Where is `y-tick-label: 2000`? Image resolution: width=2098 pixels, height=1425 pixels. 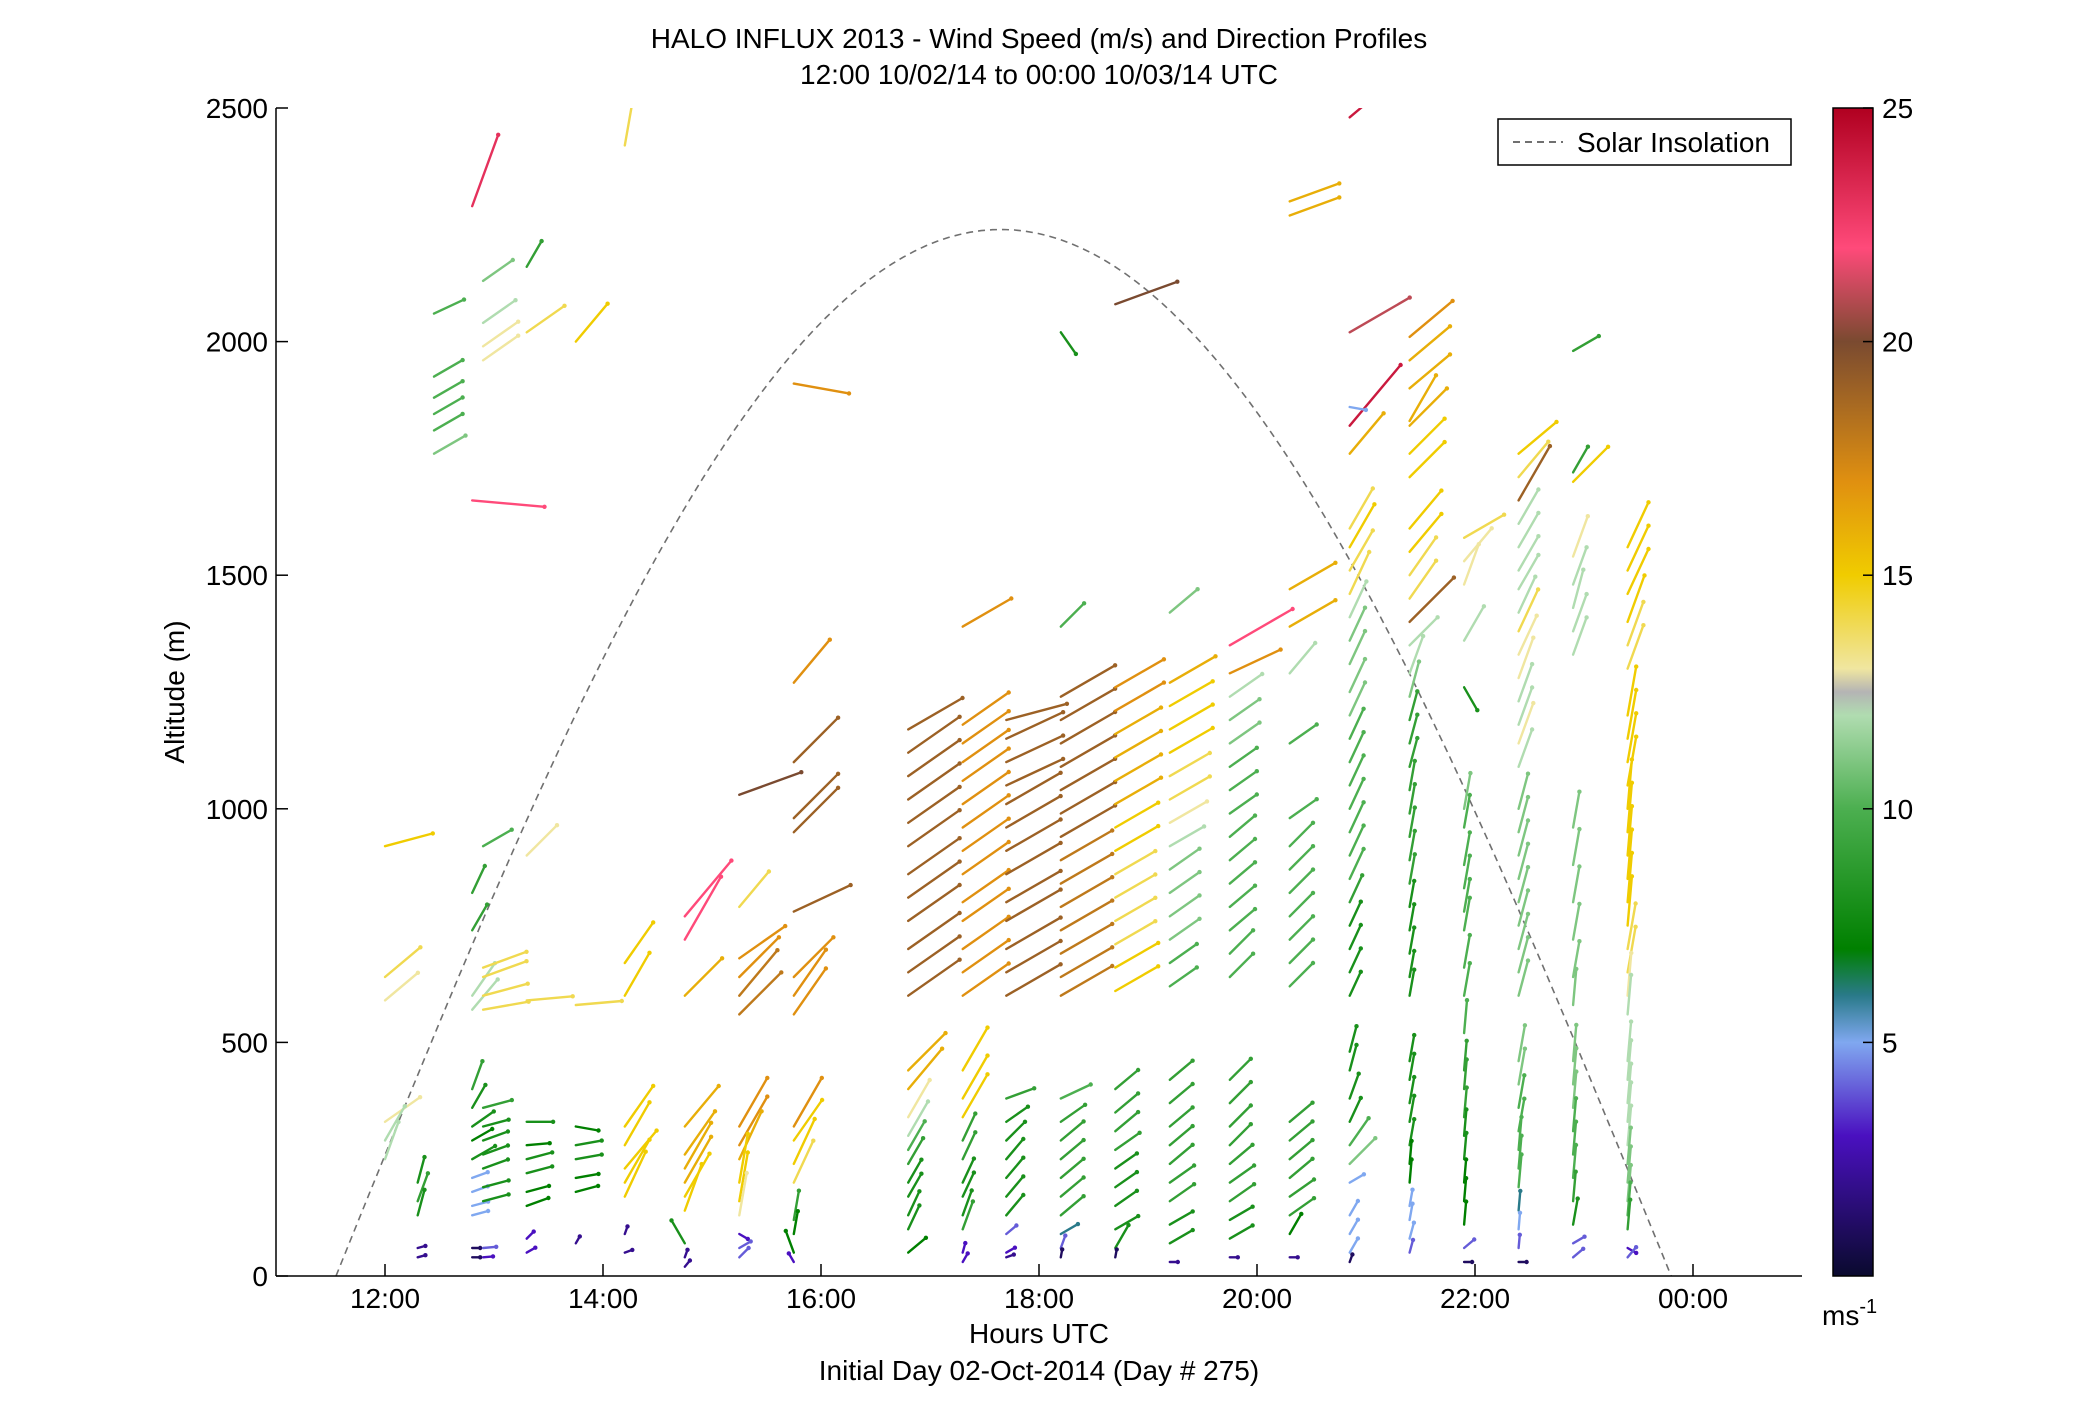
y-tick-label: 2000 is located at coordinates (237, 342).